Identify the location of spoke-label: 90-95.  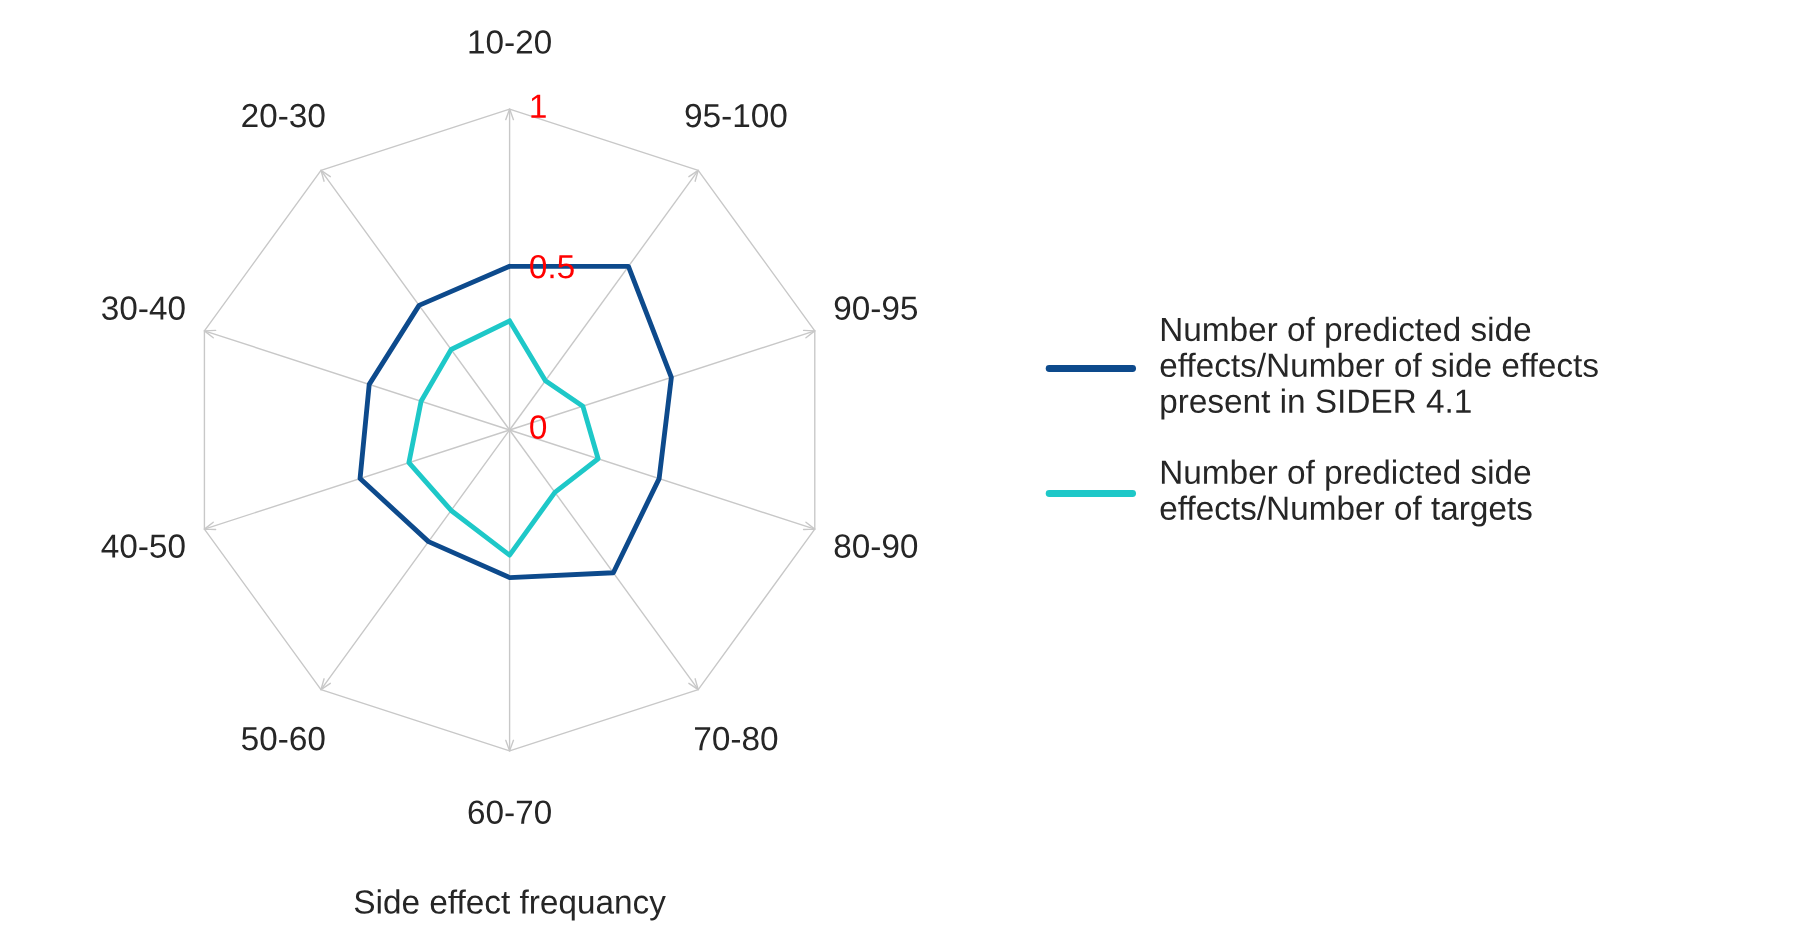
(876, 308).